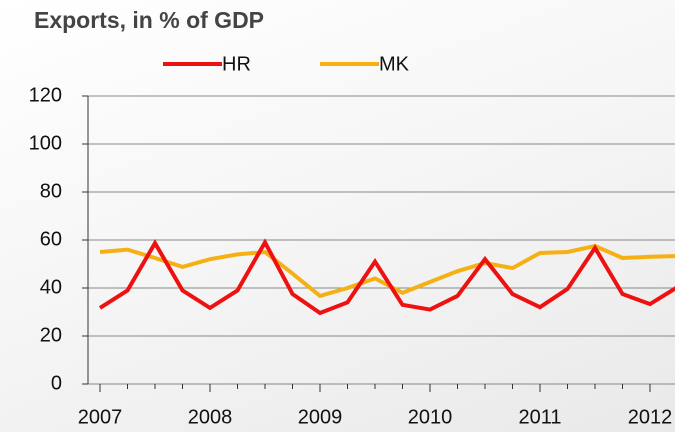 This screenshot has width=675, height=432. I want to click on y-tick-label: 40, so click(51, 287).